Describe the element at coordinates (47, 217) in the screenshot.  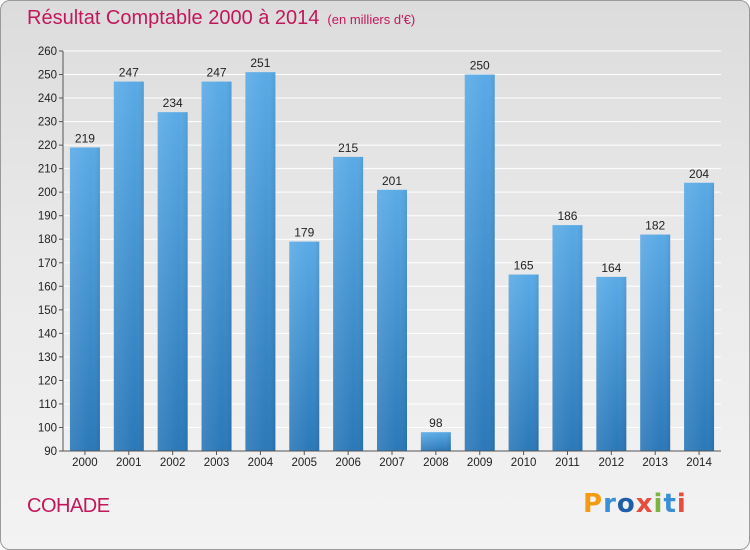
I see `y-tick-label: 190` at that location.